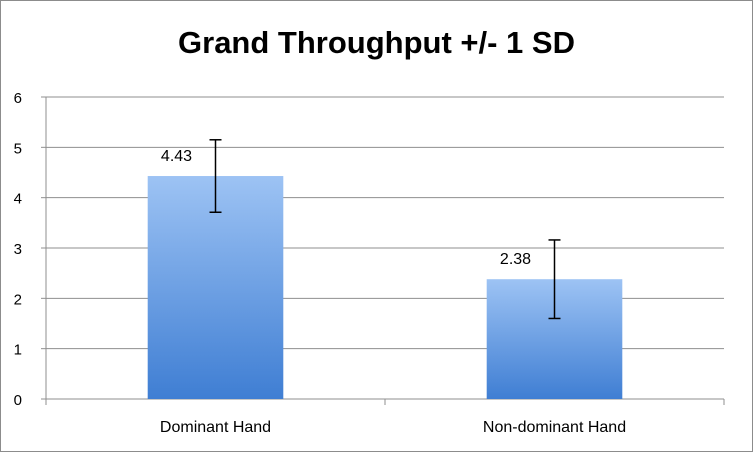  What do you see at coordinates (18, 350) in the screenshot?
I see `y-tick-label-1: 1` at bounding box center [18, 350].